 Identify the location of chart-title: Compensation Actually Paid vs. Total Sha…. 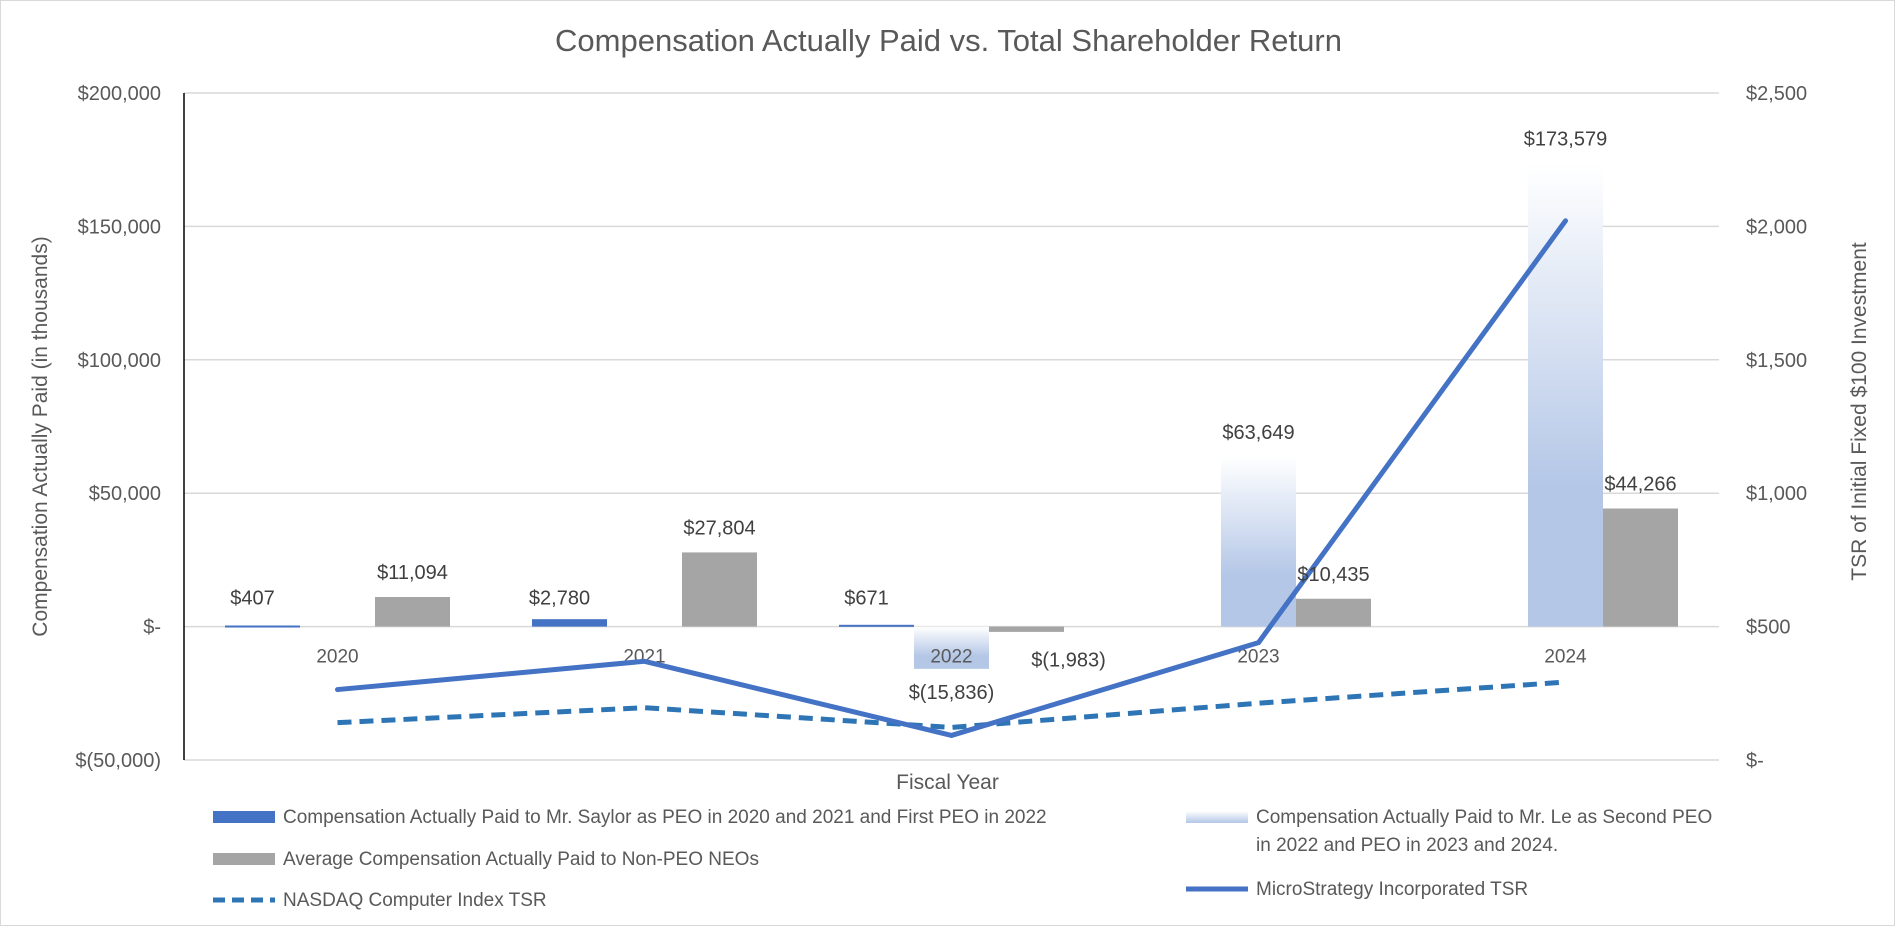
(948, 40).